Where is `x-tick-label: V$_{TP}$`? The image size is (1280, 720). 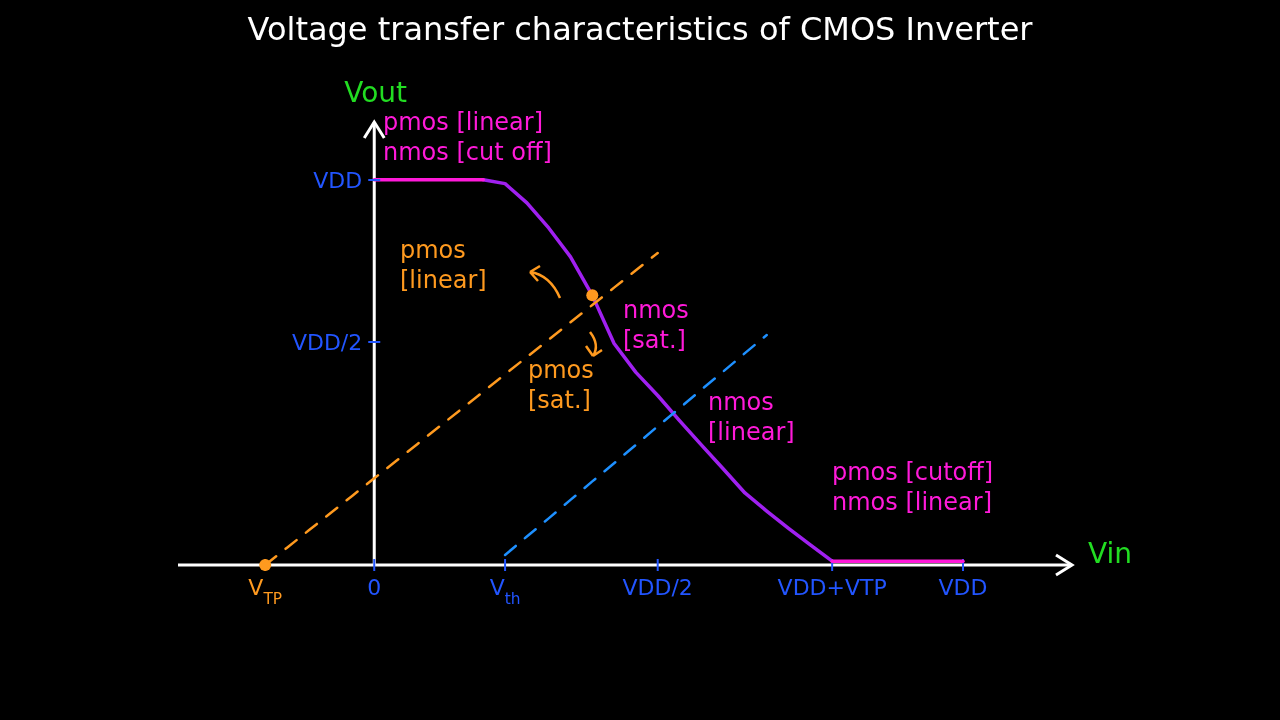 x-tick-label: V$_{TP}$ is located at coordinates (265, 591).